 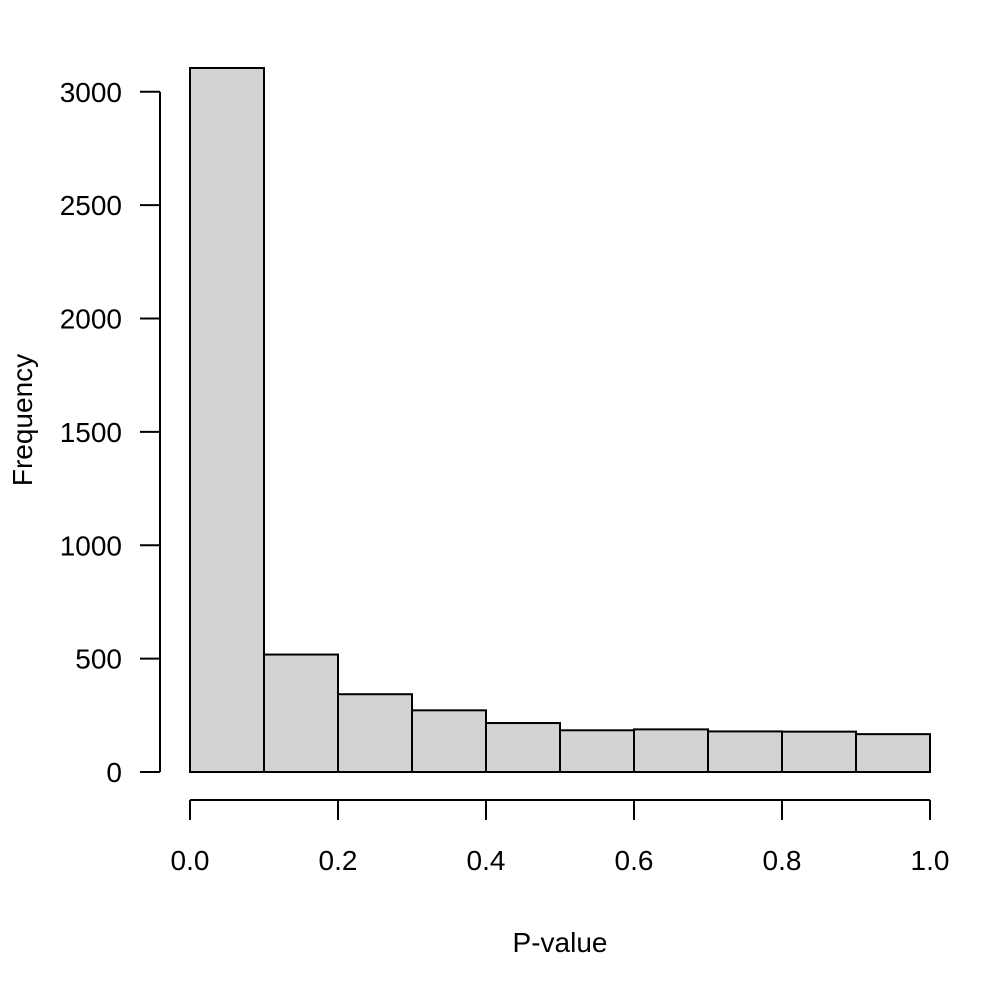 What do you see at coordinates (634, 860) in the screenshot?
I see `x-tick-label: 0.6` at bounding box center [634, 860].